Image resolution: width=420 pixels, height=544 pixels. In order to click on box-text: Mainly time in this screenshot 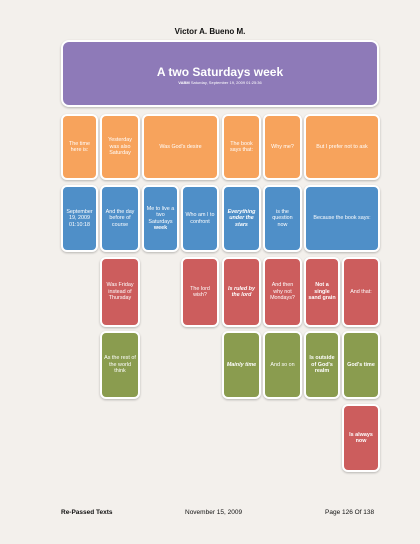, I will do `click(241, 364)`.